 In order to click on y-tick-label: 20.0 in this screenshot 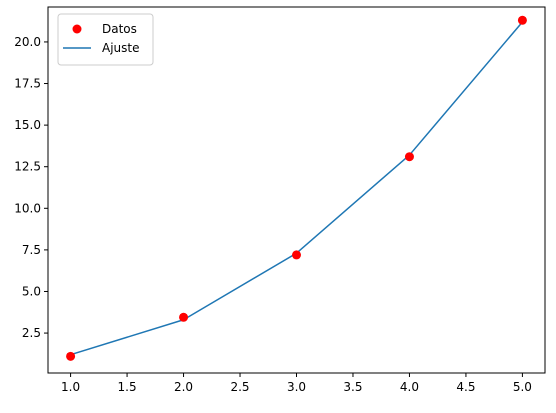, I will do `click(27, 42)`.